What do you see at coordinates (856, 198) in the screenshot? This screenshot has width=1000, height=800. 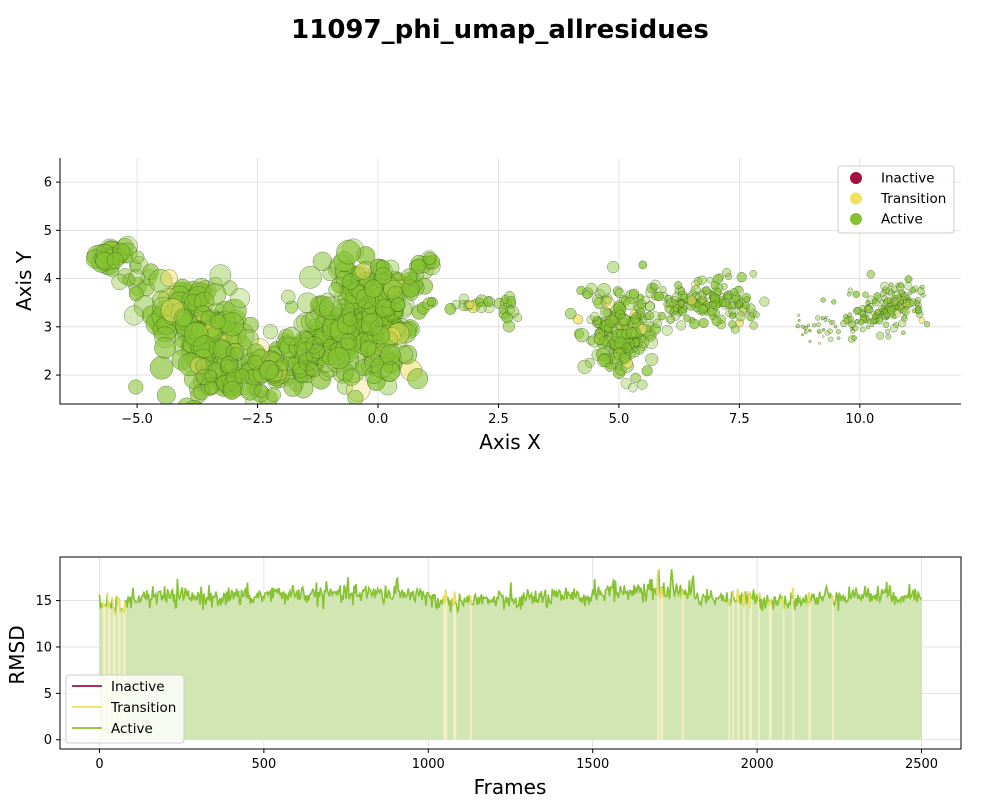 I see `legend-transition-marker` at bounding box center [856, 198].